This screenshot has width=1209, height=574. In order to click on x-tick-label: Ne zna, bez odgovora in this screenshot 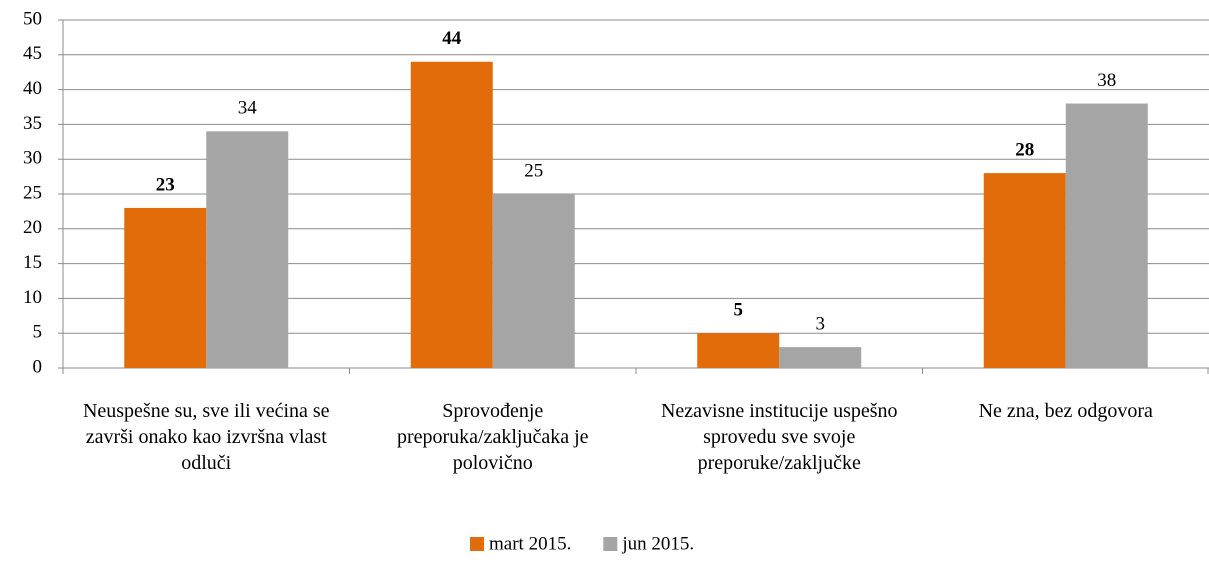, I will do `click(1065, 411)`.